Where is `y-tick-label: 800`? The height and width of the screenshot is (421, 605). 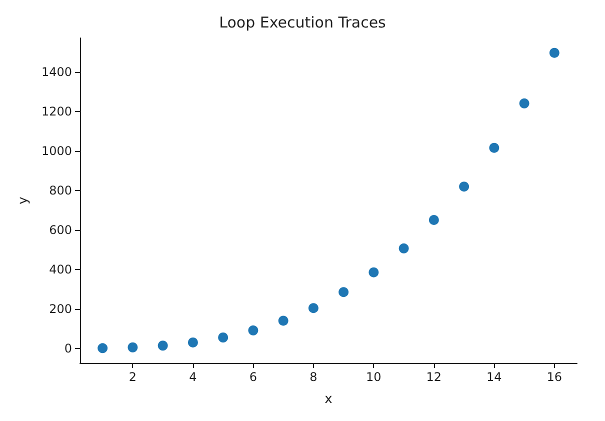
y-tick-label: 800 is located at coordinates (60, 190).